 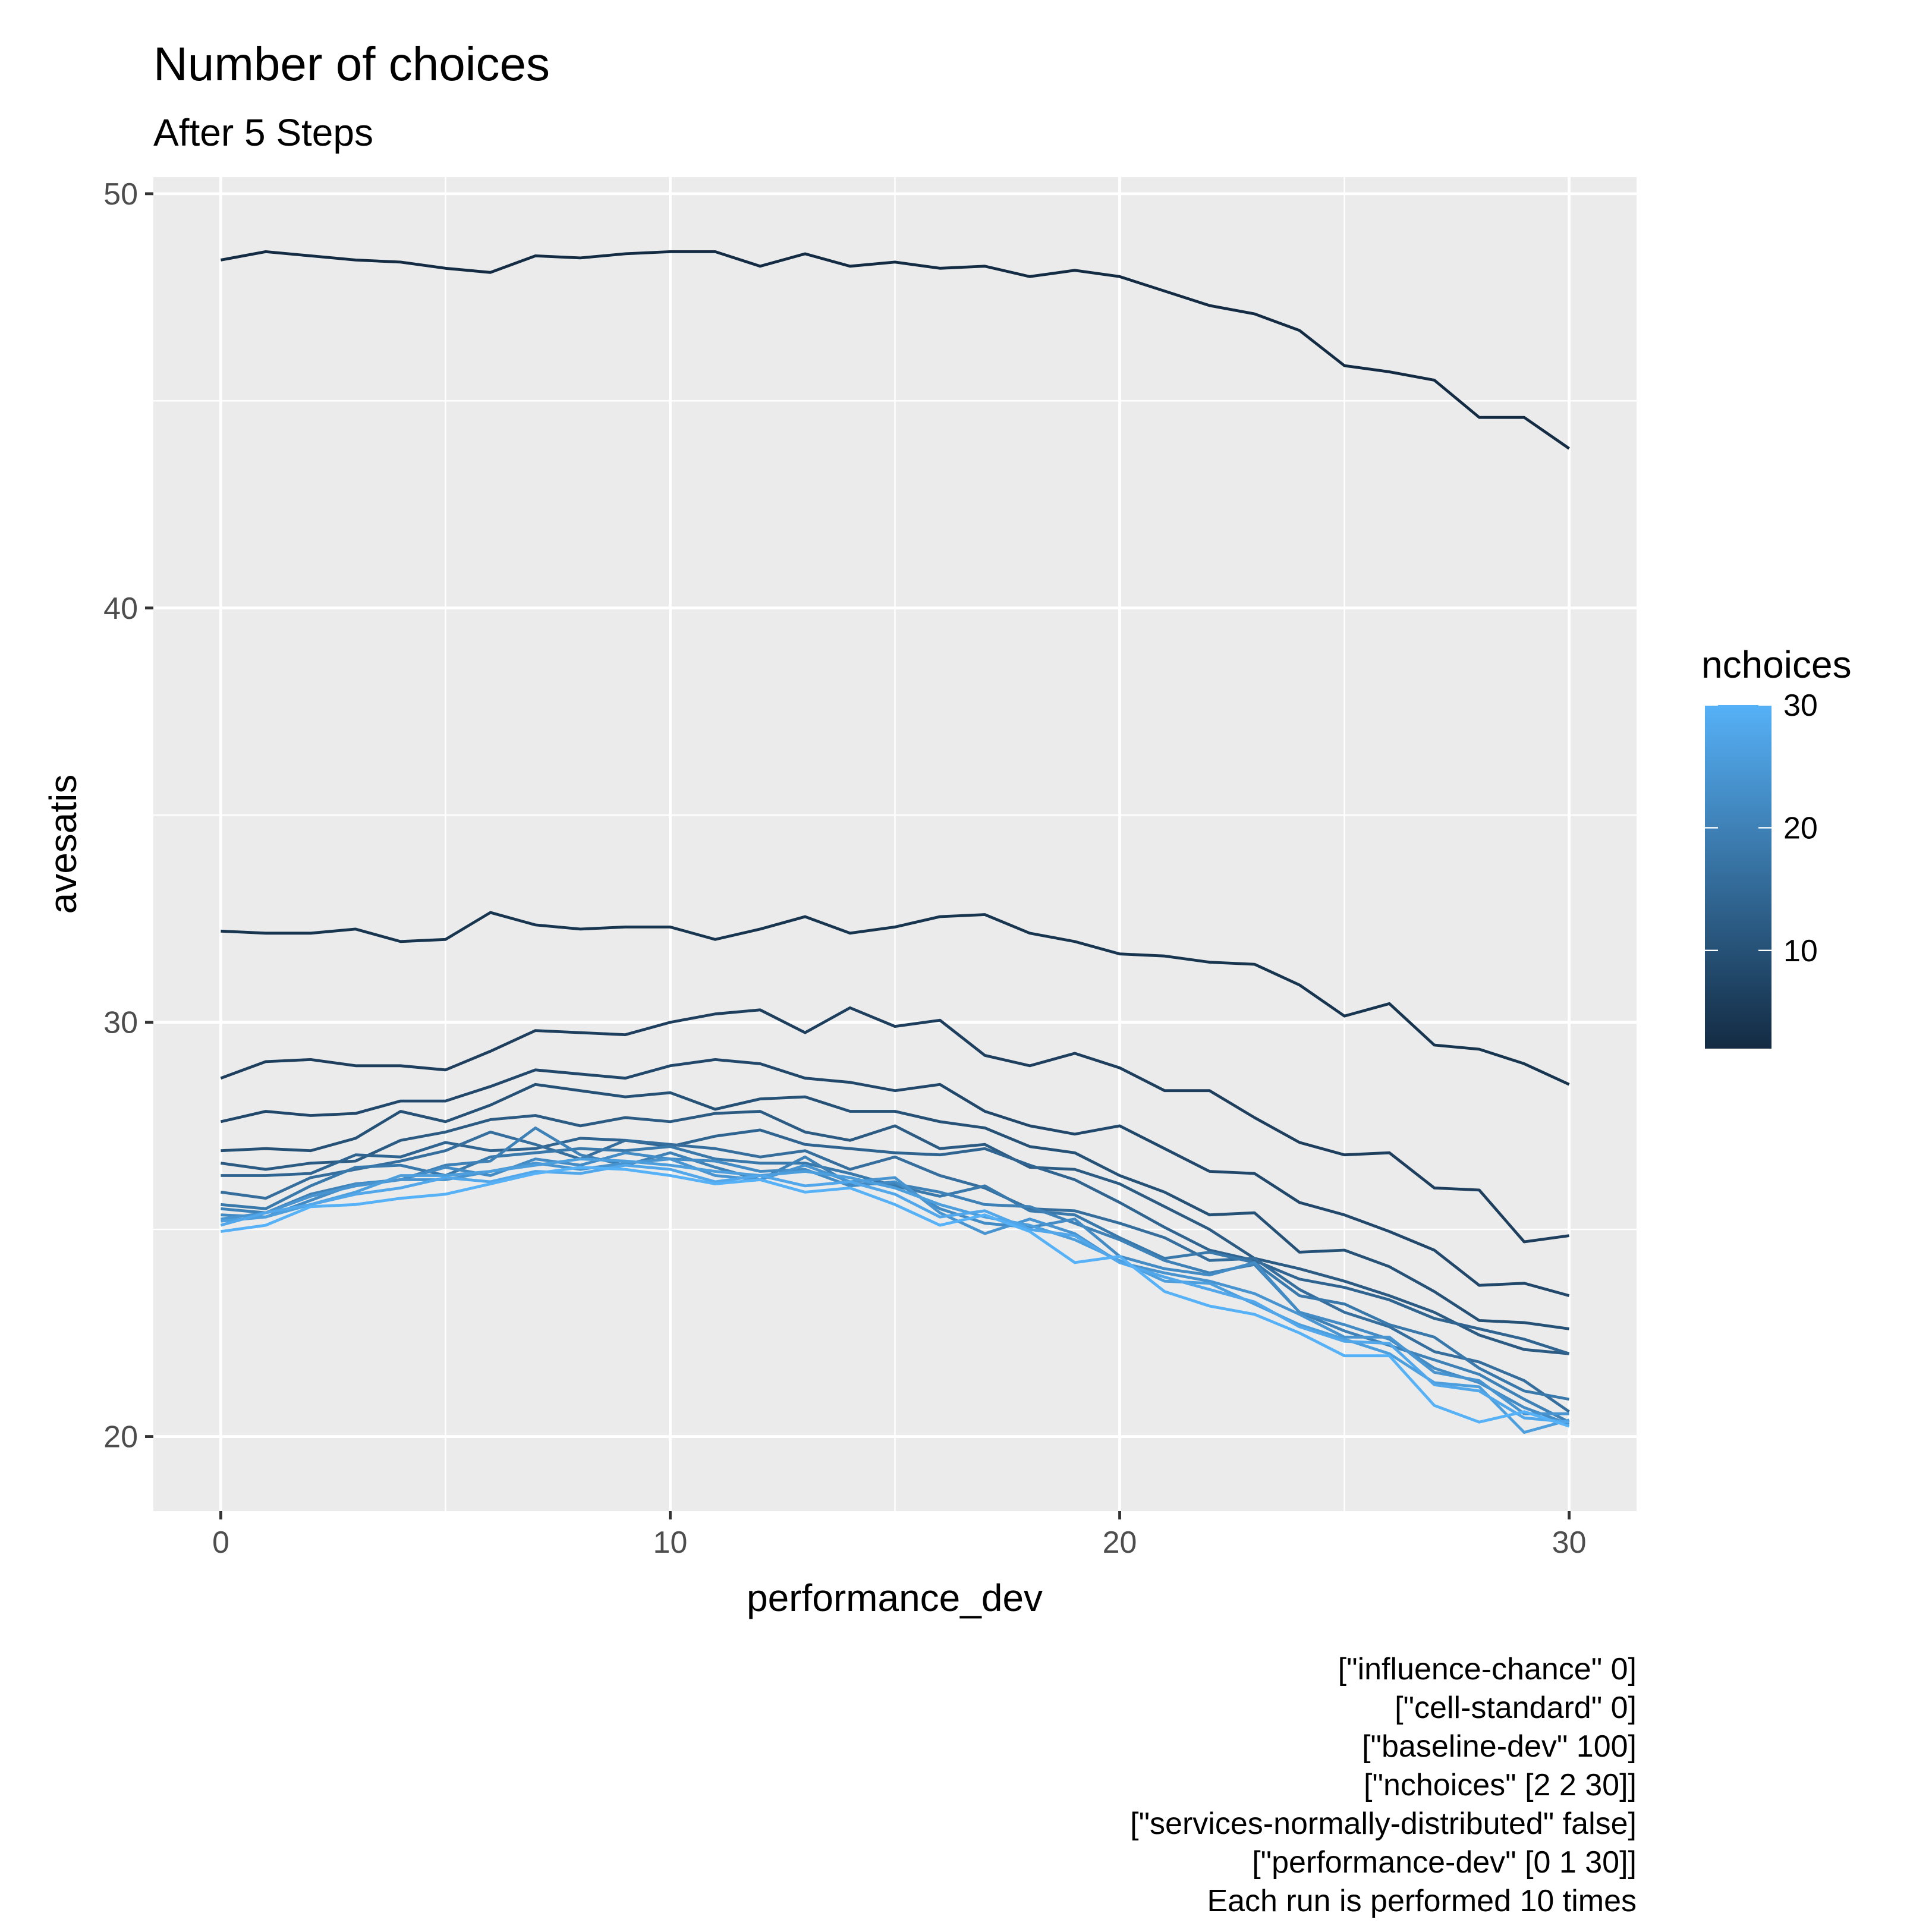 I want to click on caption-line: ["nchoices" [2 2 30]], so click(x=1501, y=1785).